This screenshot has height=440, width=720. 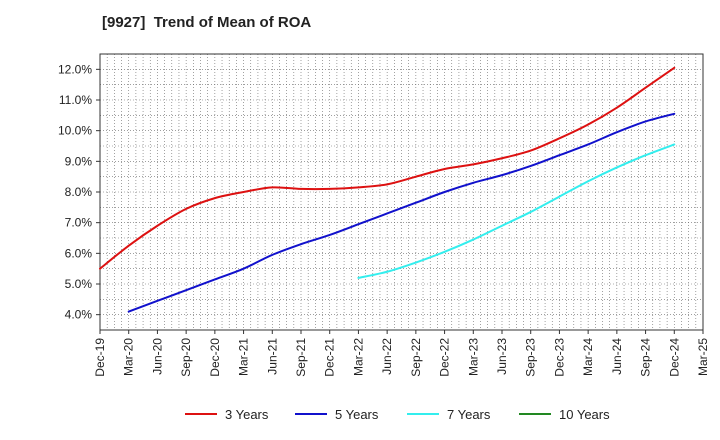 I want to click on x-tick-label: Dec-24, so click(x=674, y=357).